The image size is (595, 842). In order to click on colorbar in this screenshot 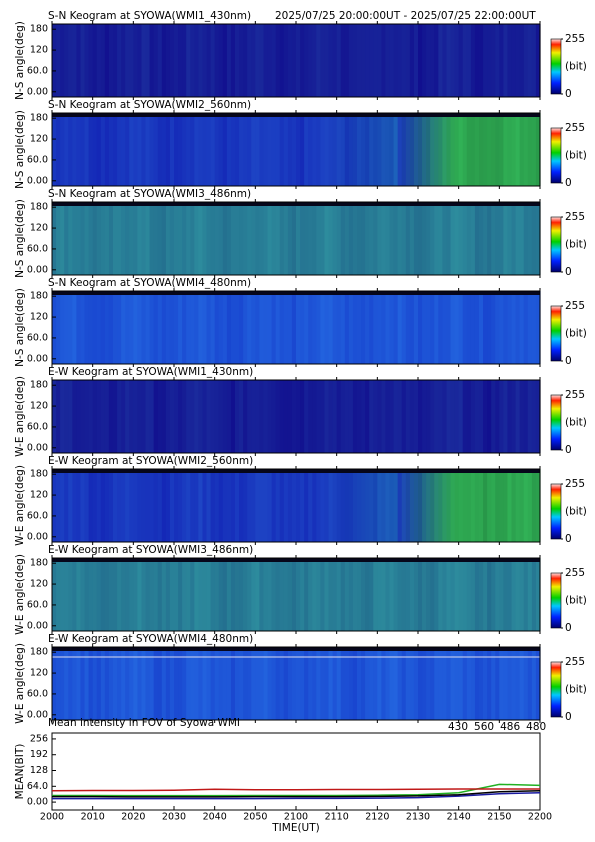, I will do `click(556, 689)`.